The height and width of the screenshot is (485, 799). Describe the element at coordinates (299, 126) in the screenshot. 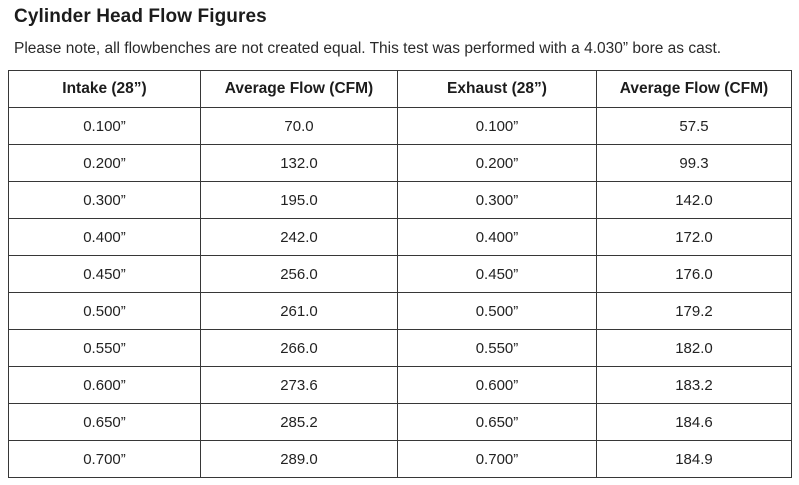

I see `cell-intake-flow: 70.0` at that location.